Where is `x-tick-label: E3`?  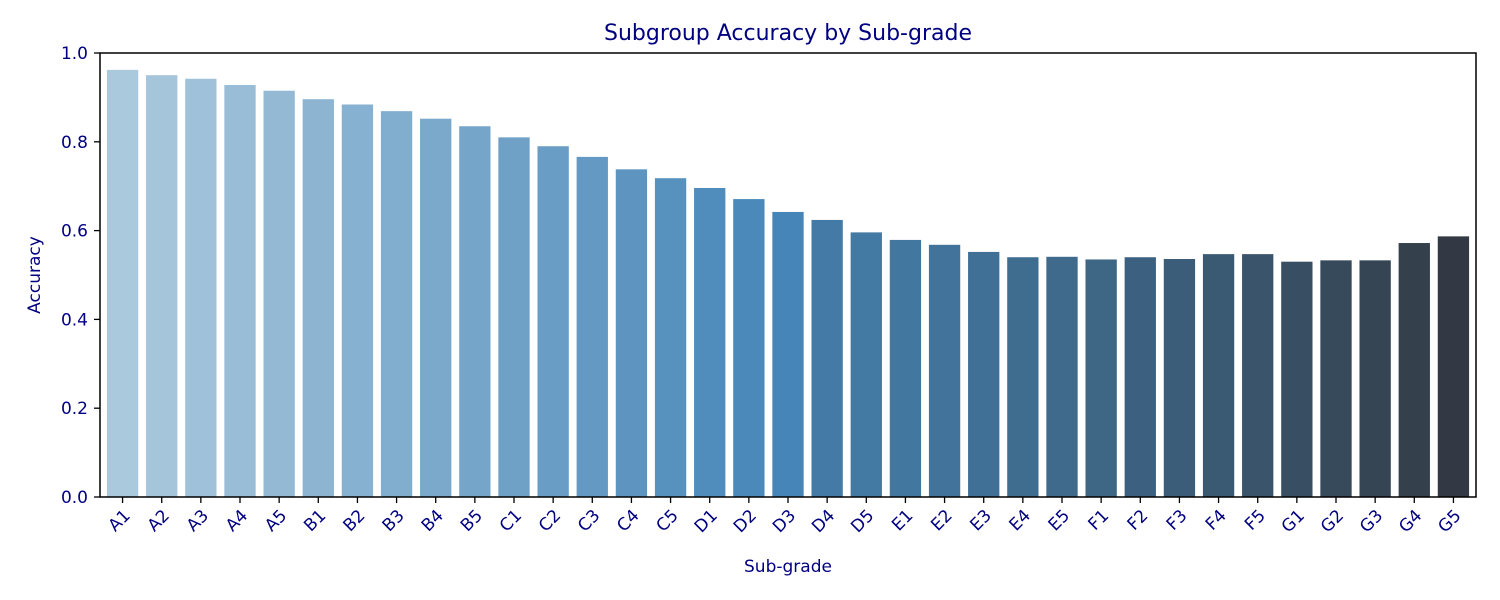
x-tick-label: E3 is located at coordinates (980, 520).